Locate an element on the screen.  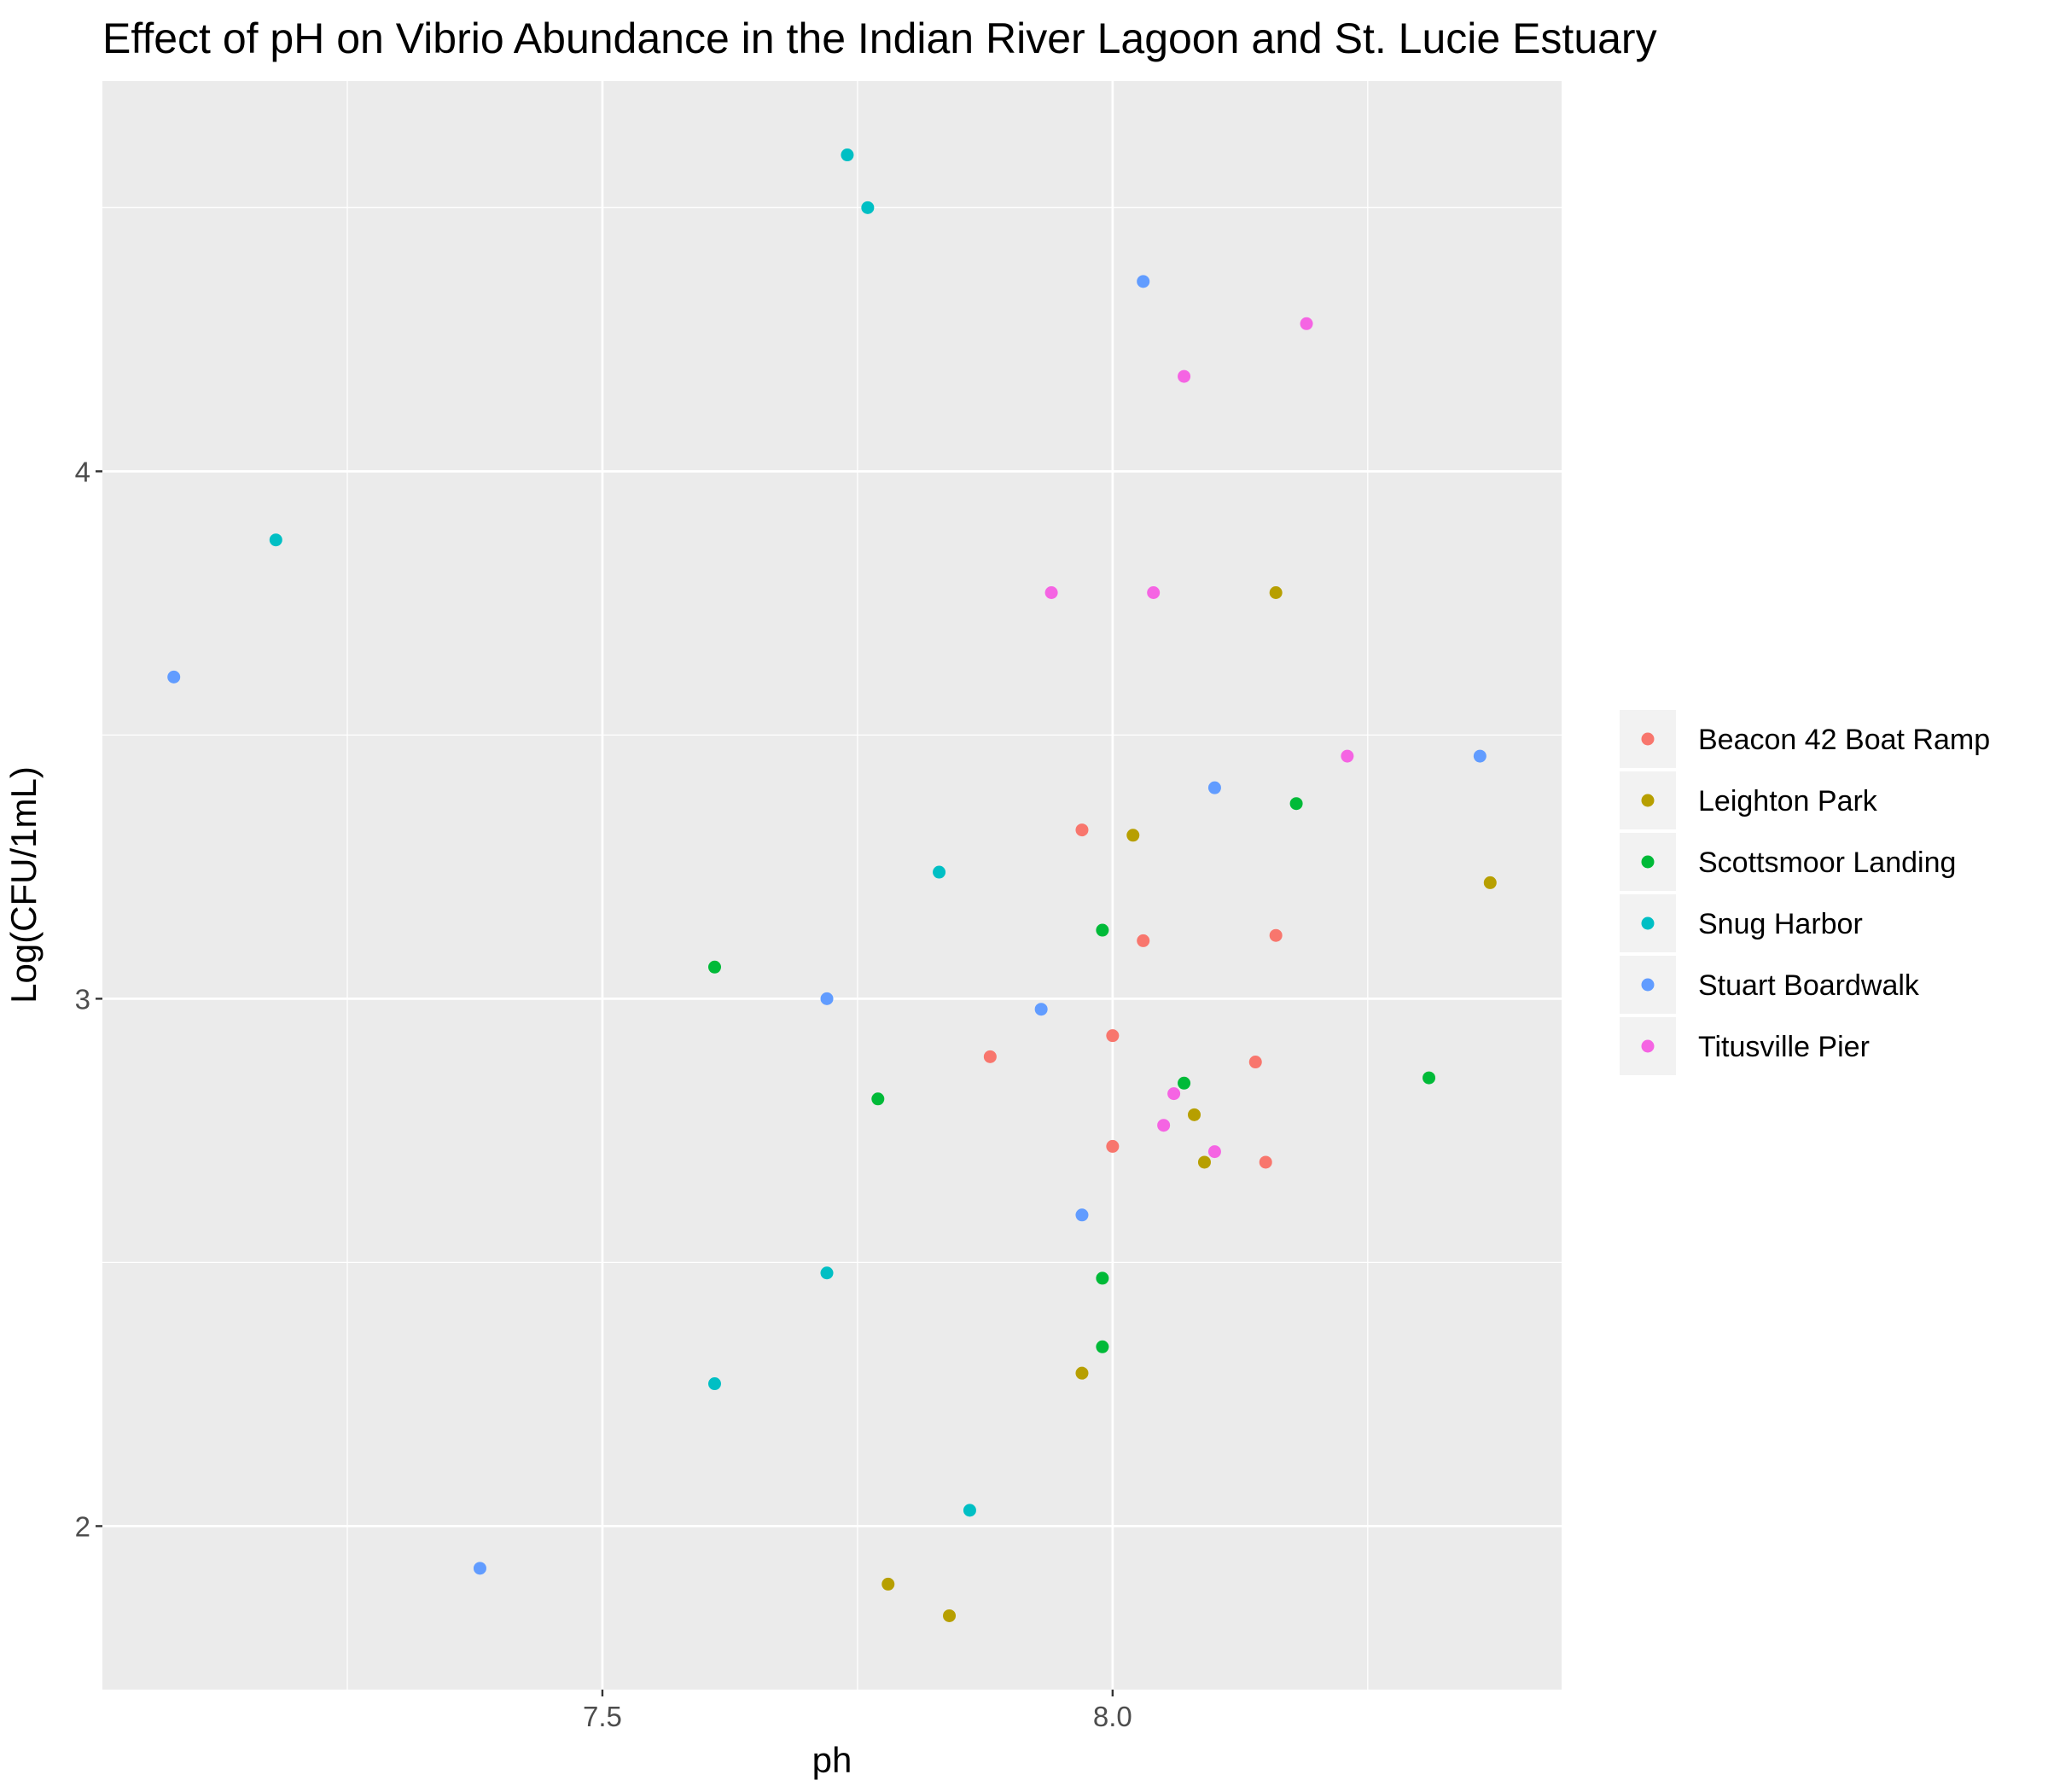
x-tick-label: 8.0 is located at coordinates (1112, 1716).